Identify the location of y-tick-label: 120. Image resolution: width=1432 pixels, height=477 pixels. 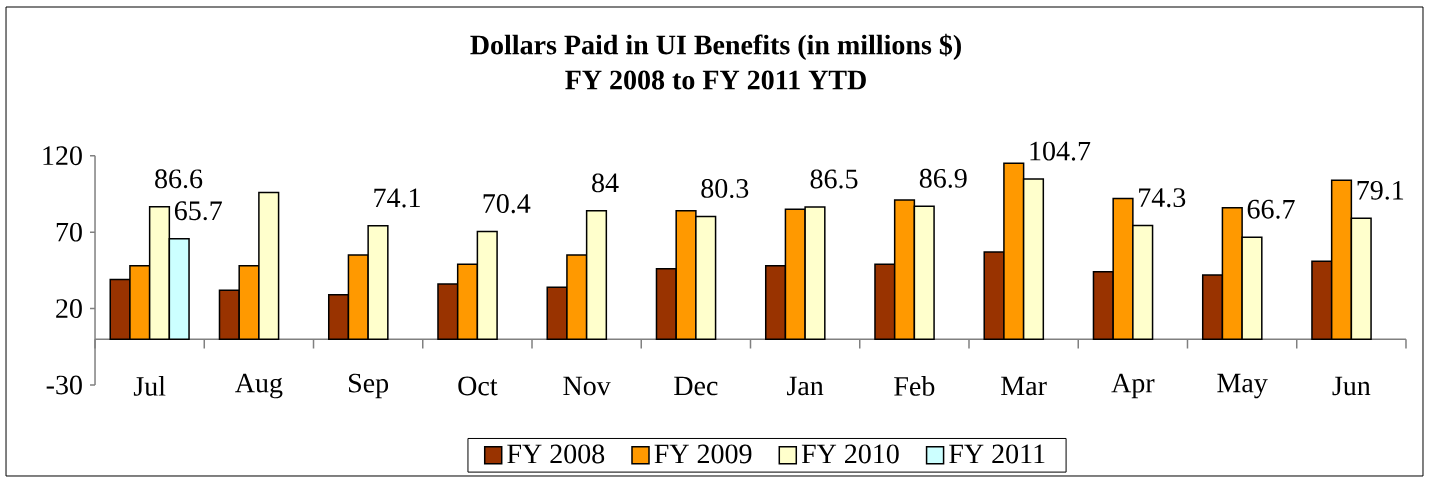
(62, 156).